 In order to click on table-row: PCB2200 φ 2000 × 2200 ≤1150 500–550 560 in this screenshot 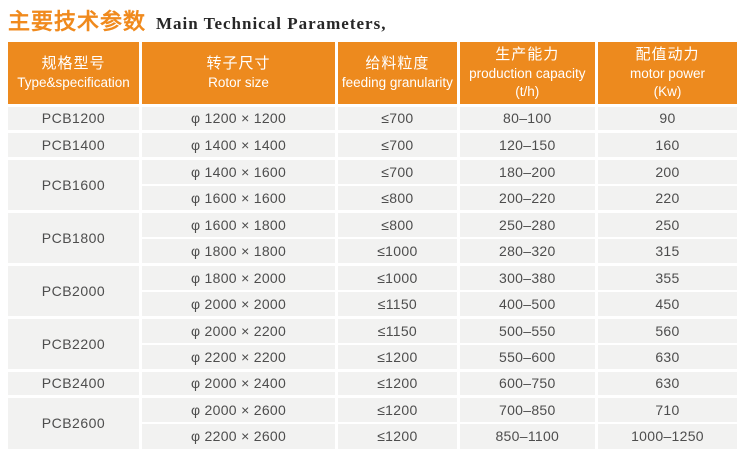, I will do `click(373, 343)`.